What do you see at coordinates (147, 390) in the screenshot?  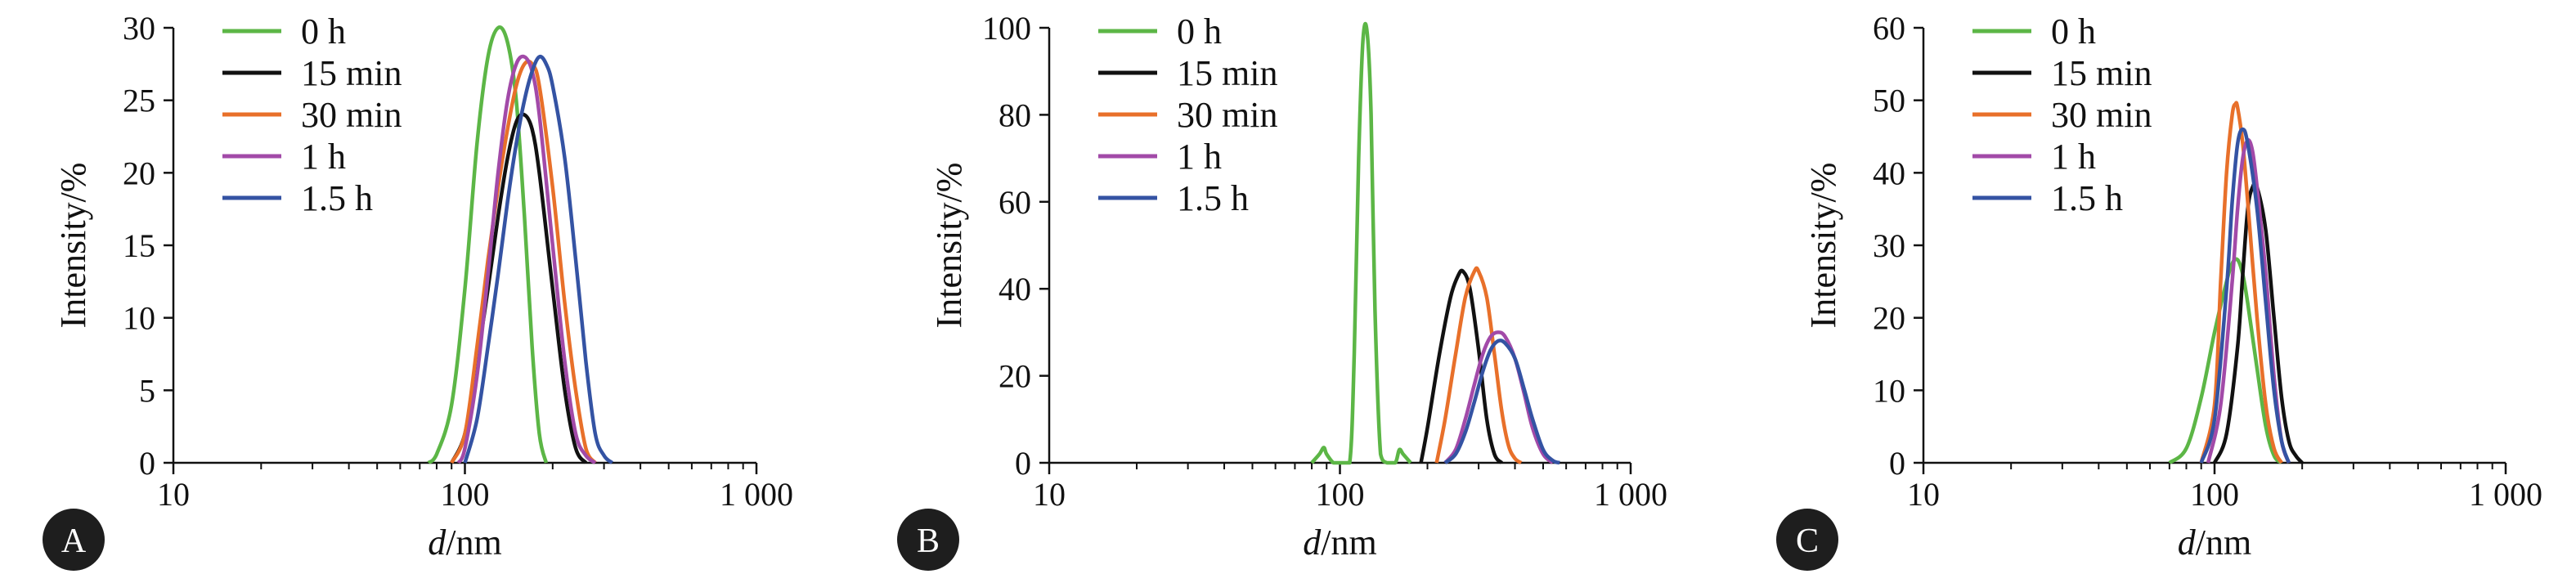 I see `y-tick-label: 5` at bounding box center [147, 390].